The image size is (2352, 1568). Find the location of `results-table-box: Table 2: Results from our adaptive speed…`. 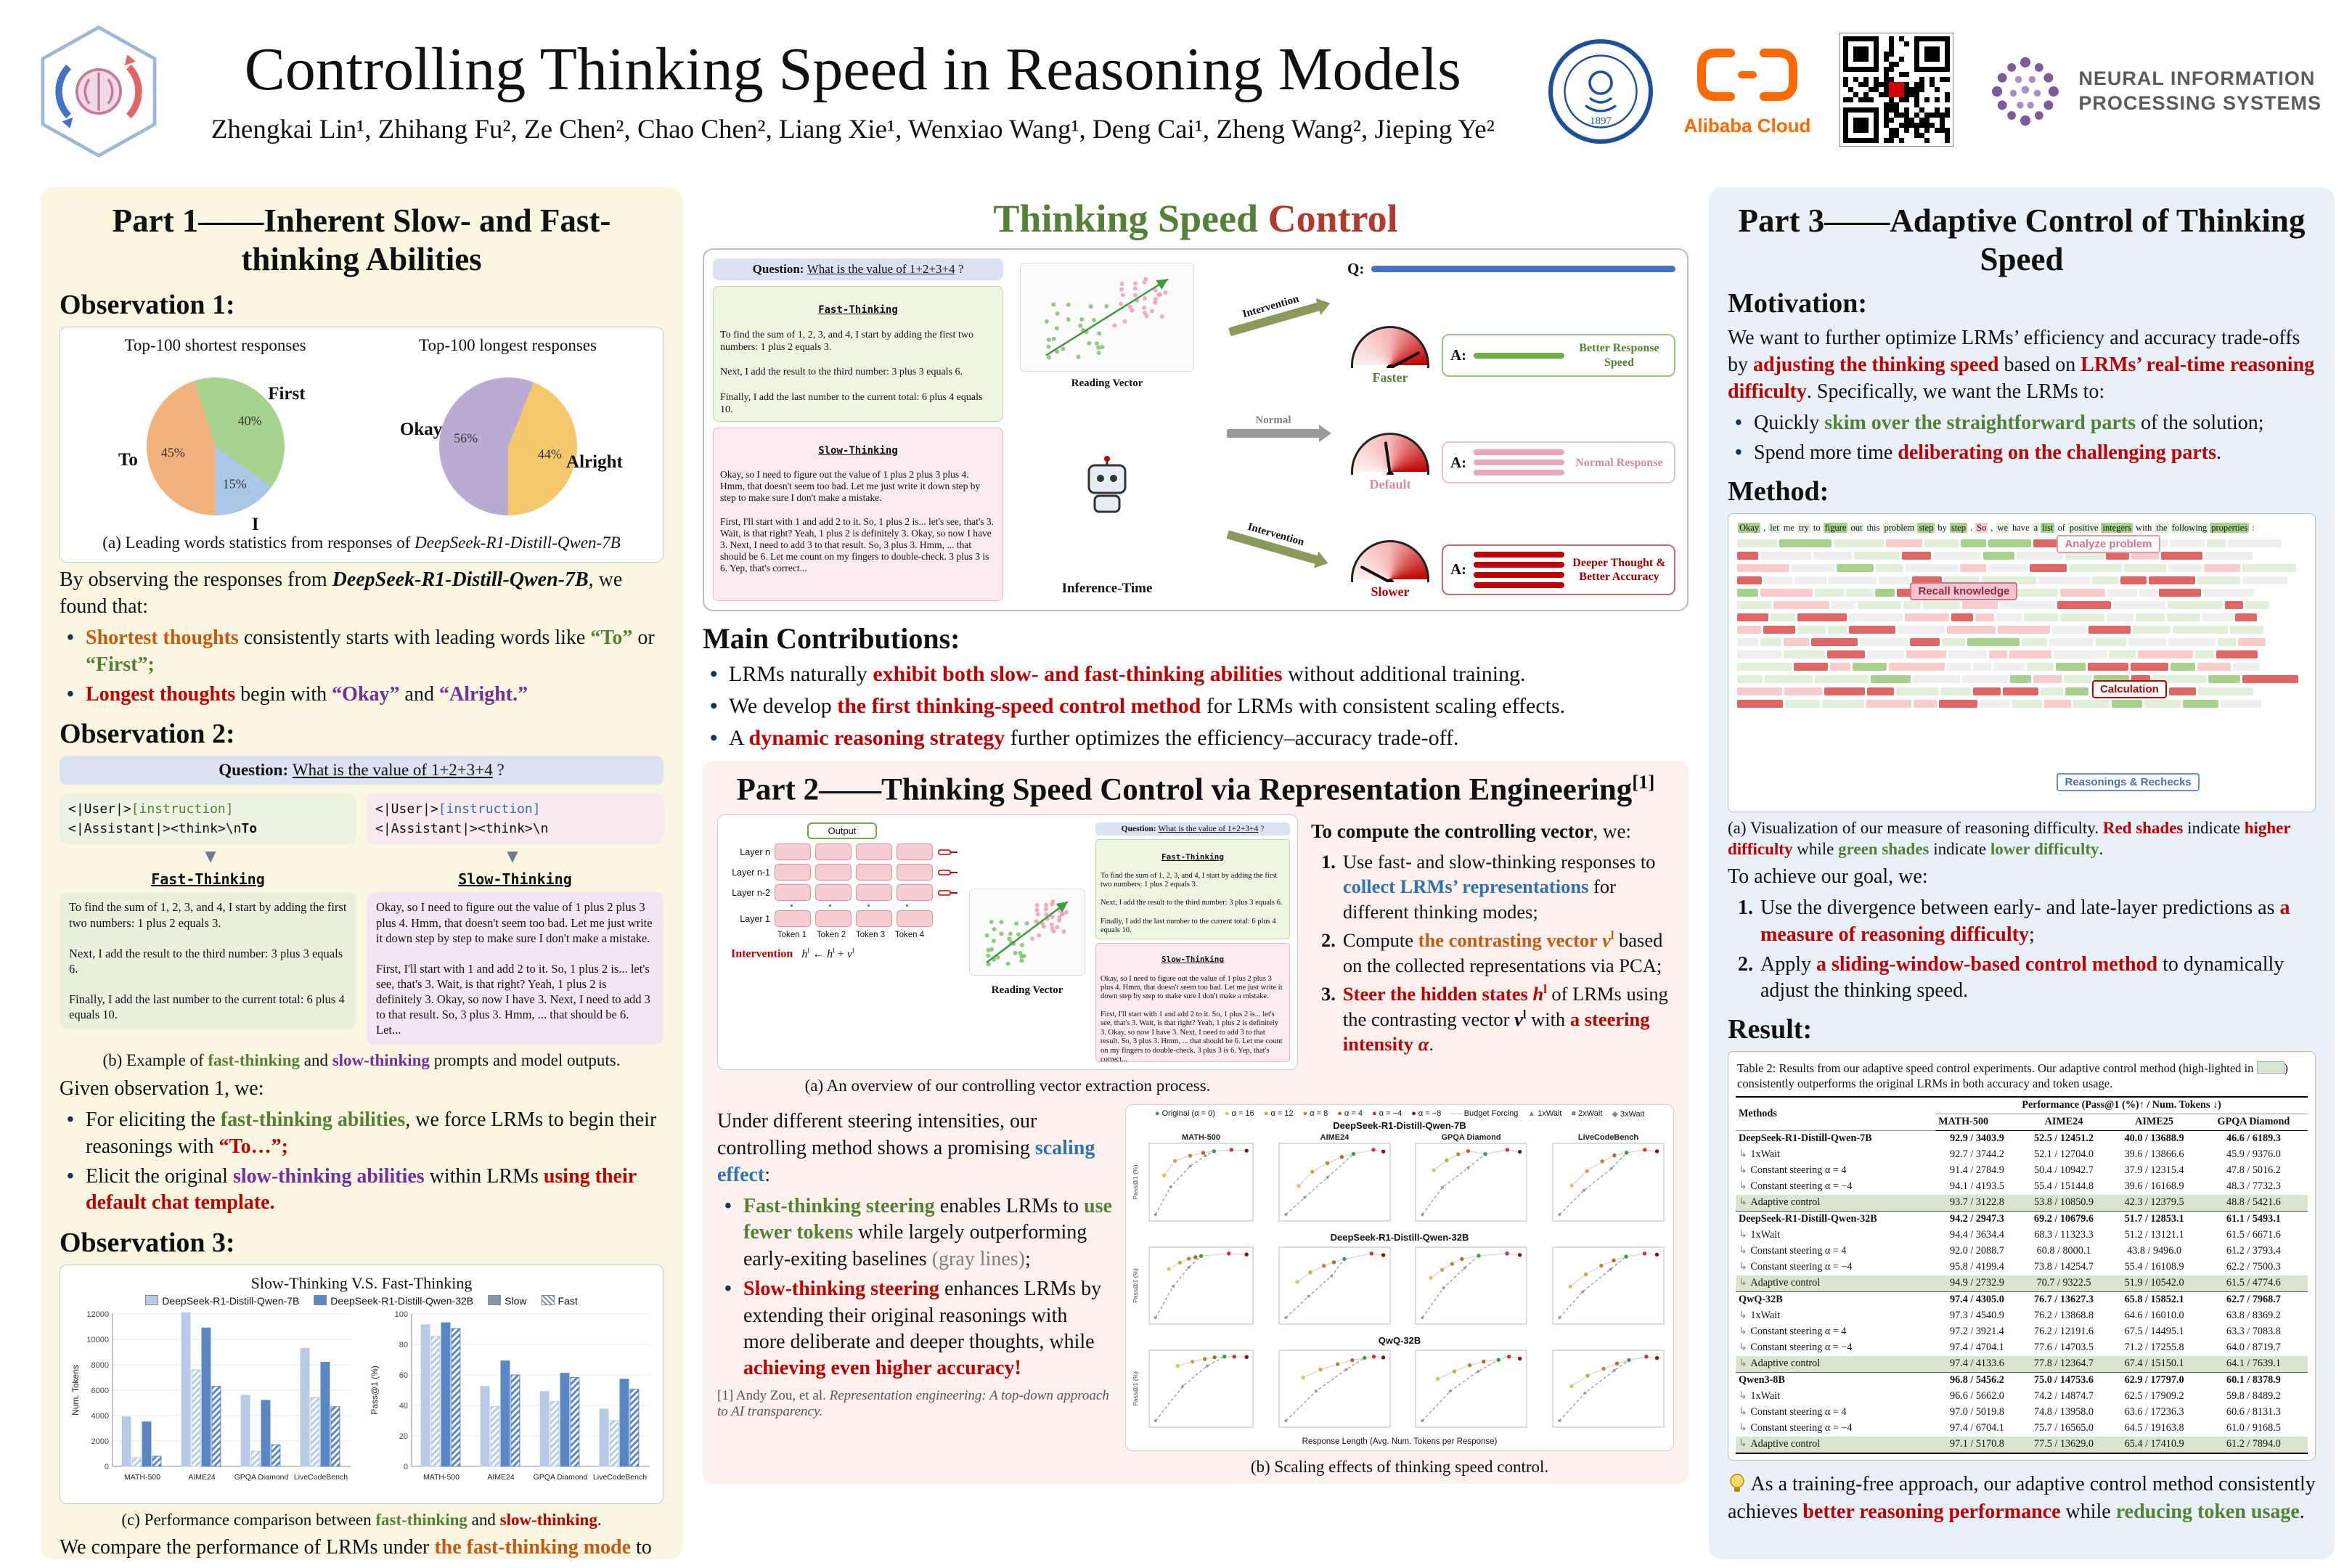

results-table-box: Table 2: Results from our adaptive speed… is located at coordinates (2022, 1256).